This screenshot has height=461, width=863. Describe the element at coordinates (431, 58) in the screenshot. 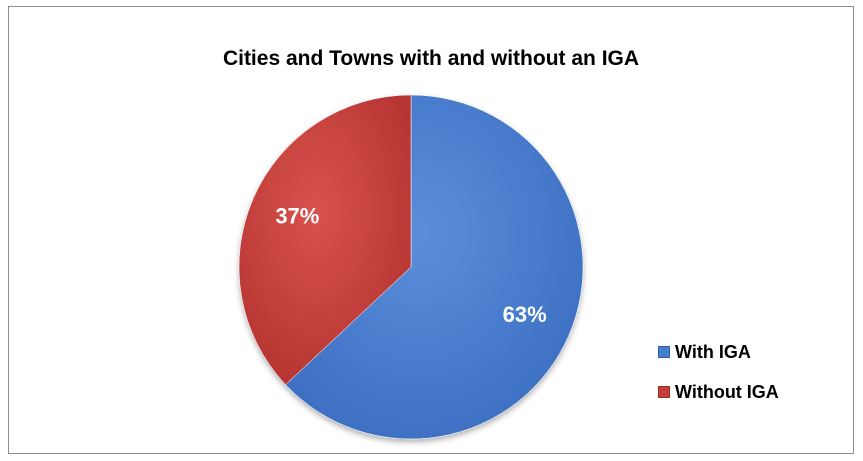

I see `chart-title: Cities and Towns with and without an IGA` at that location.